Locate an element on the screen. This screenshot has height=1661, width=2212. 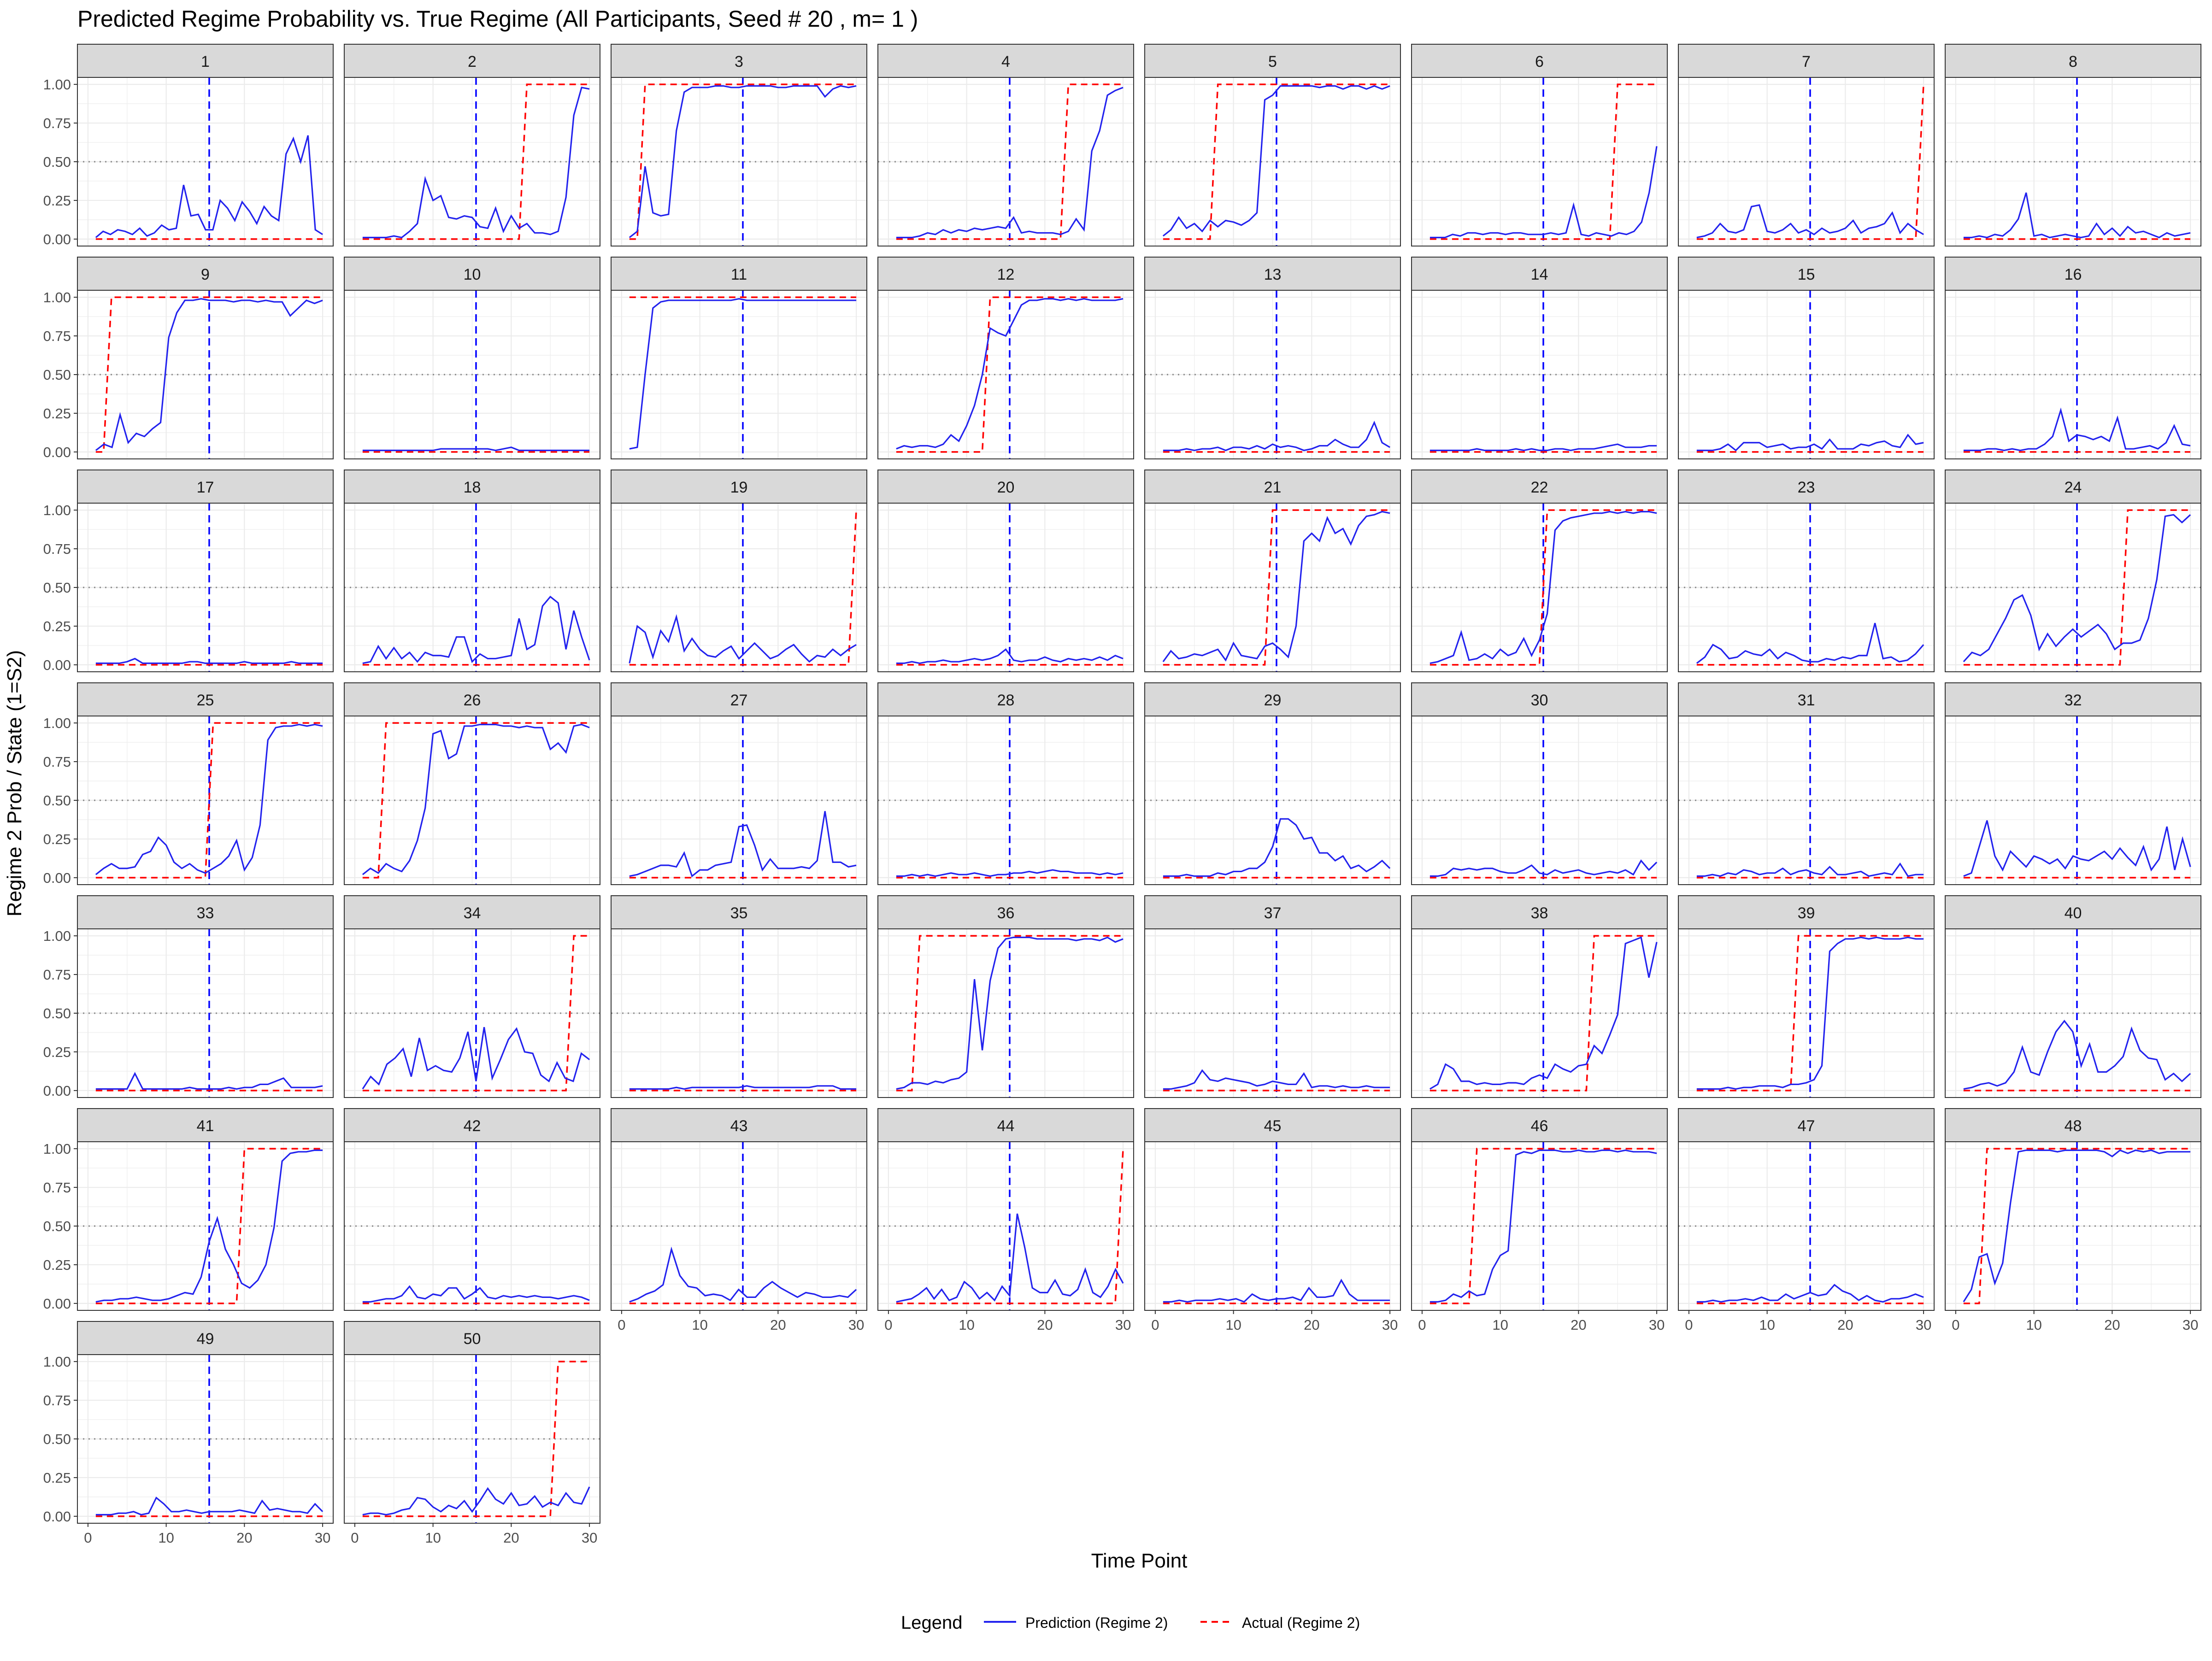
facet-panel-49: 49 0.00 0.25 0.50 0.75 1.00 0 10 20 30 is located at coordinates (188, 1433).